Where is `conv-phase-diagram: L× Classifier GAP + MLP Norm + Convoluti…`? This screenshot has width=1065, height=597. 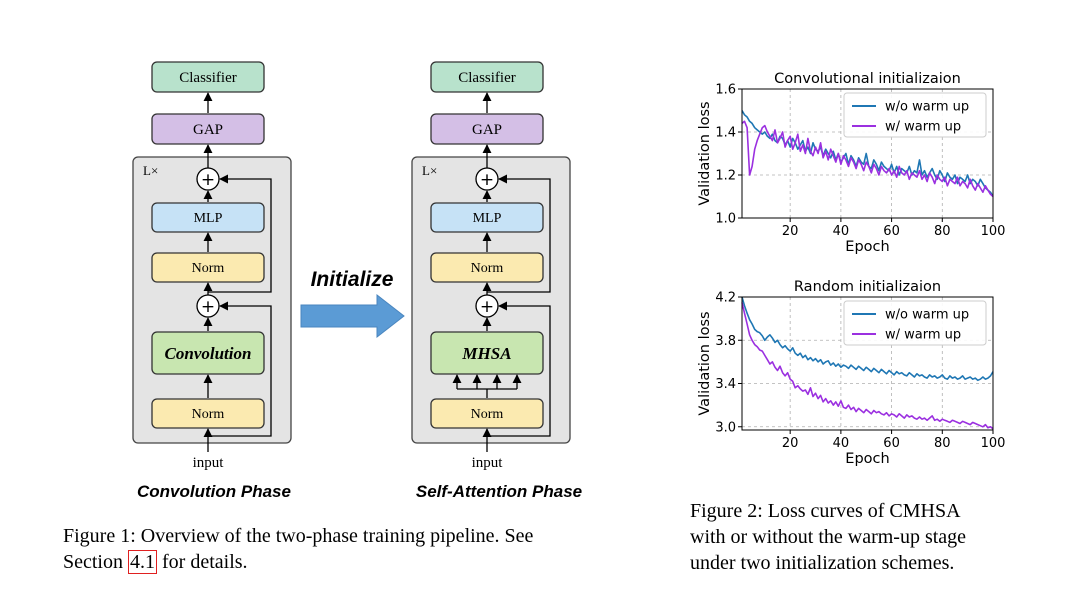 conv-phase-diagram: L× Classifier GAP + MLP Norm + Convoluti… is located at coordinates (212, 281).